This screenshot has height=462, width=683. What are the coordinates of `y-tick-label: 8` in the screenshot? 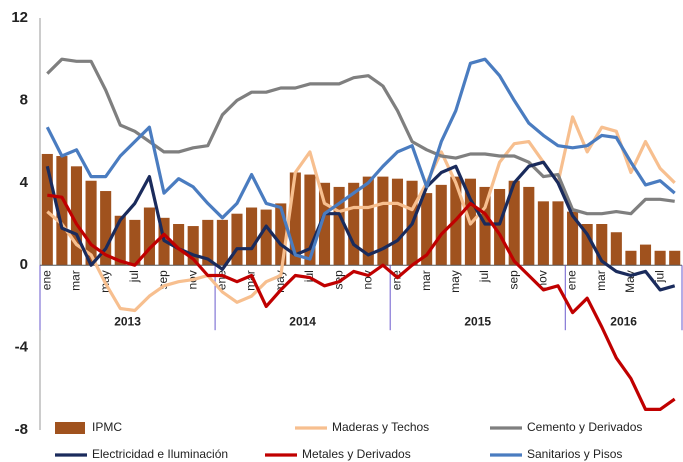 It's located at (24, 99).